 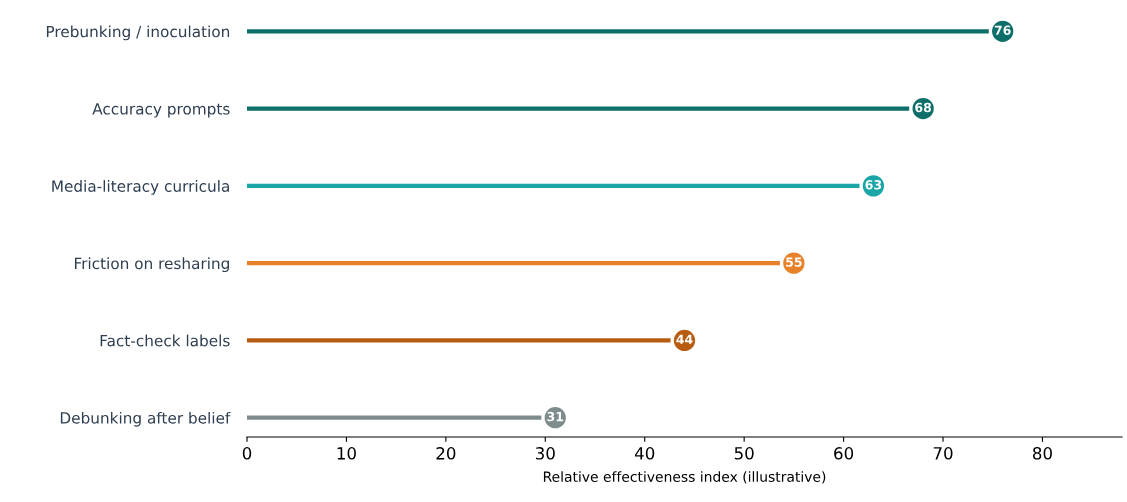 I want to click on data-label: 76, so click(x=1002, y=30).